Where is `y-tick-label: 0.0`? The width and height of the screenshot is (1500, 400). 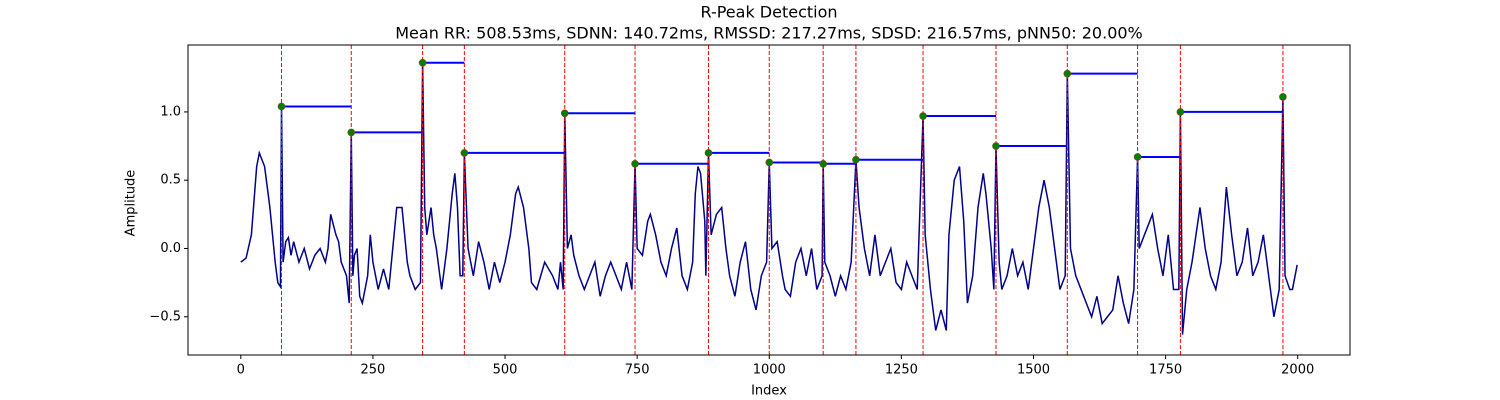
y-tick-label: 0.0 is located at coordinates (170, 248).